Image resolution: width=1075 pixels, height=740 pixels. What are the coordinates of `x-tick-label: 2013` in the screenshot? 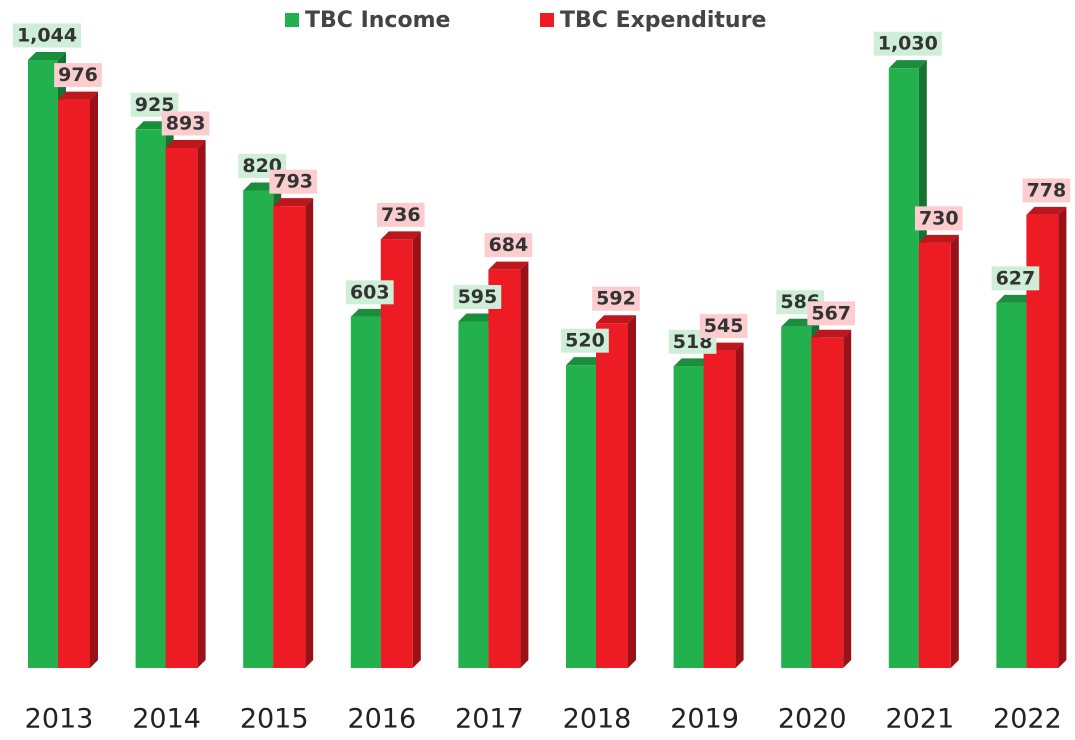 It's located at (59, 719).